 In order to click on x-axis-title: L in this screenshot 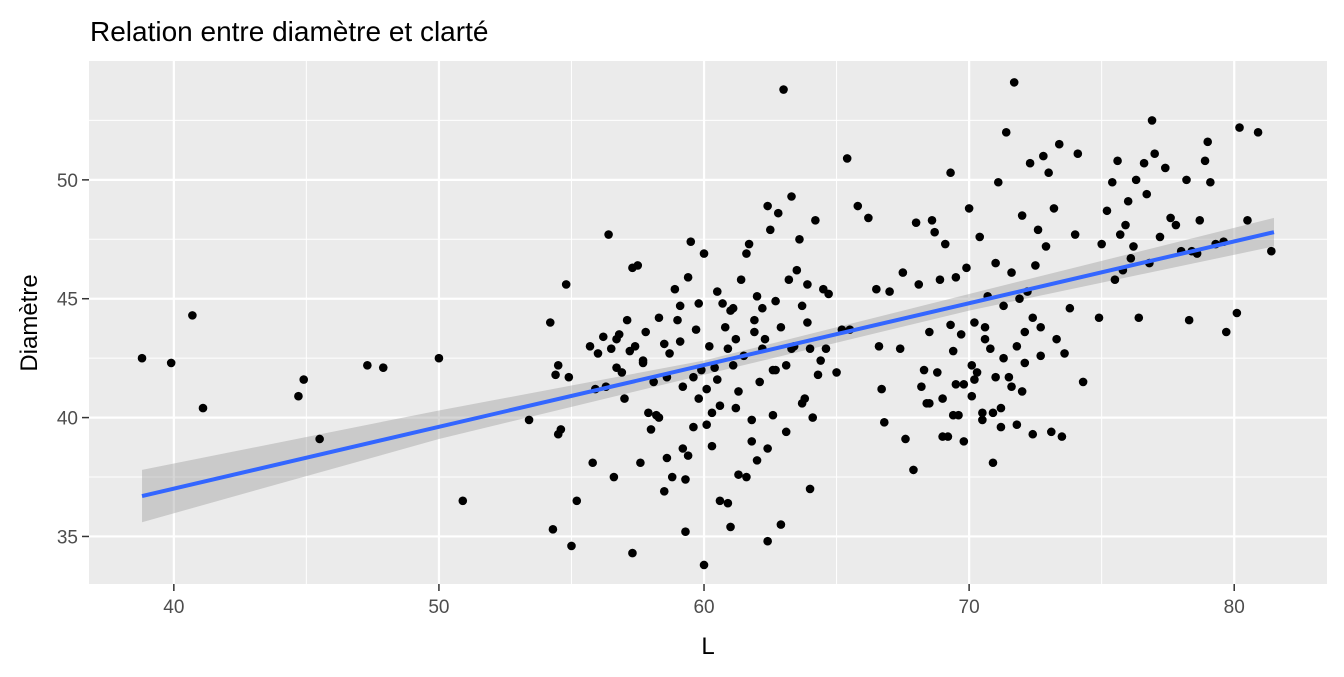, I will do `click(707, 646)`.